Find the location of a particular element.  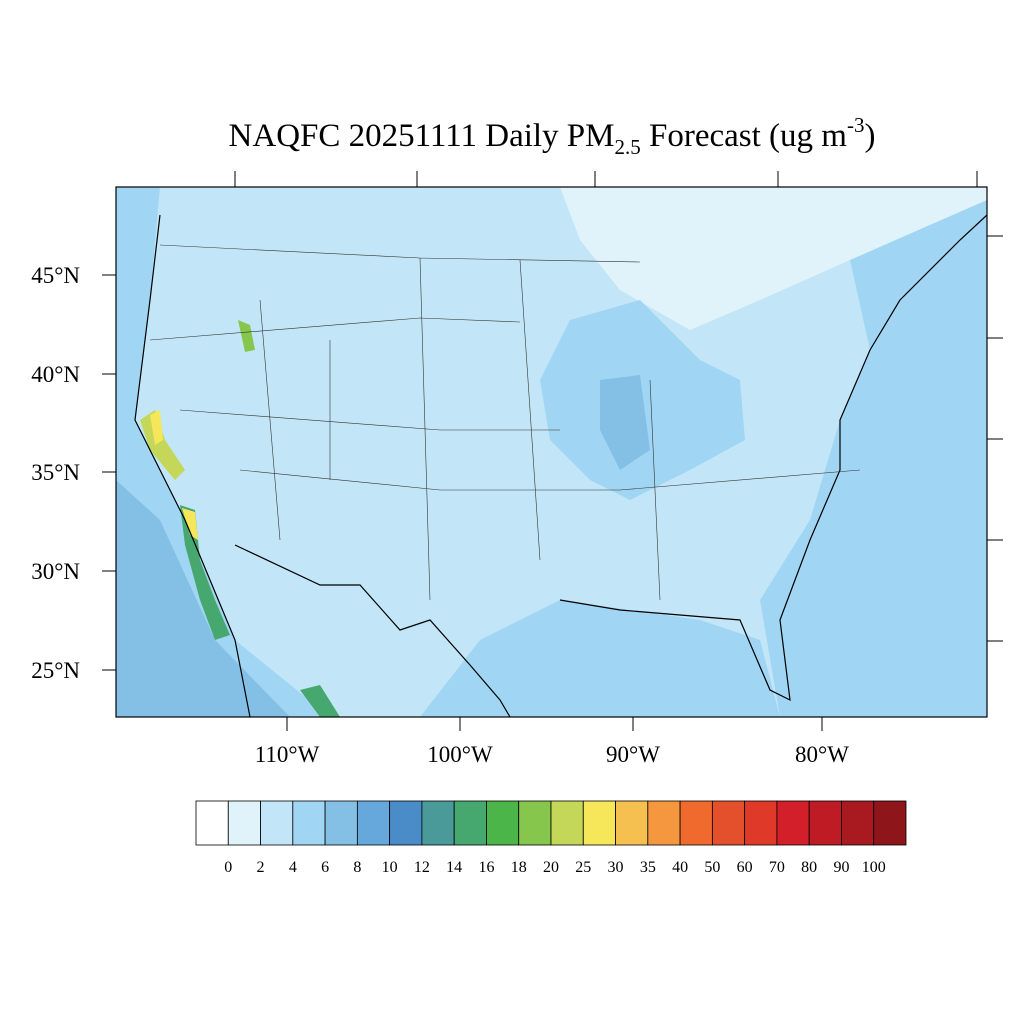

colorbar-label: 4 is located at coordinates (293, 867).